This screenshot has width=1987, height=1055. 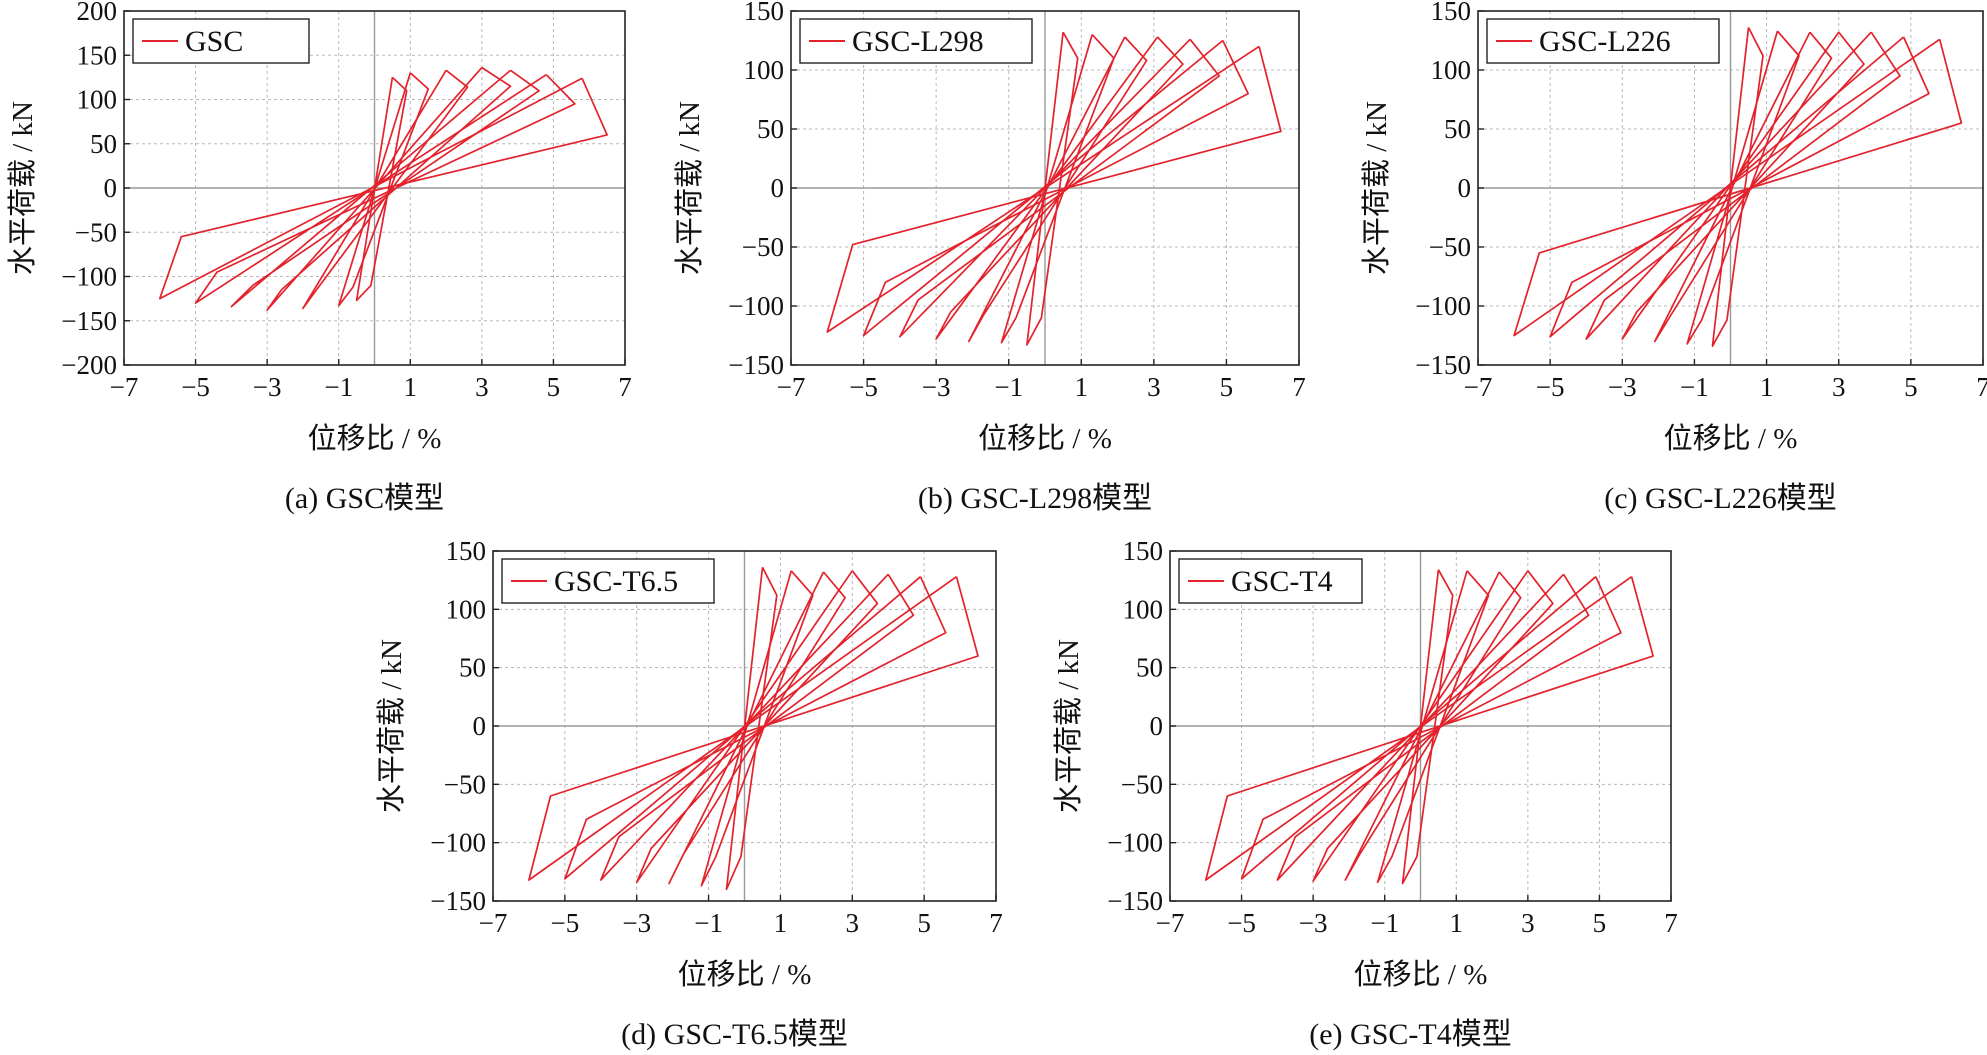 What do you see at coordinates (763, 247) in the screenshot?
I see `y-tick-label: −50` at bounding box center [763, 247].